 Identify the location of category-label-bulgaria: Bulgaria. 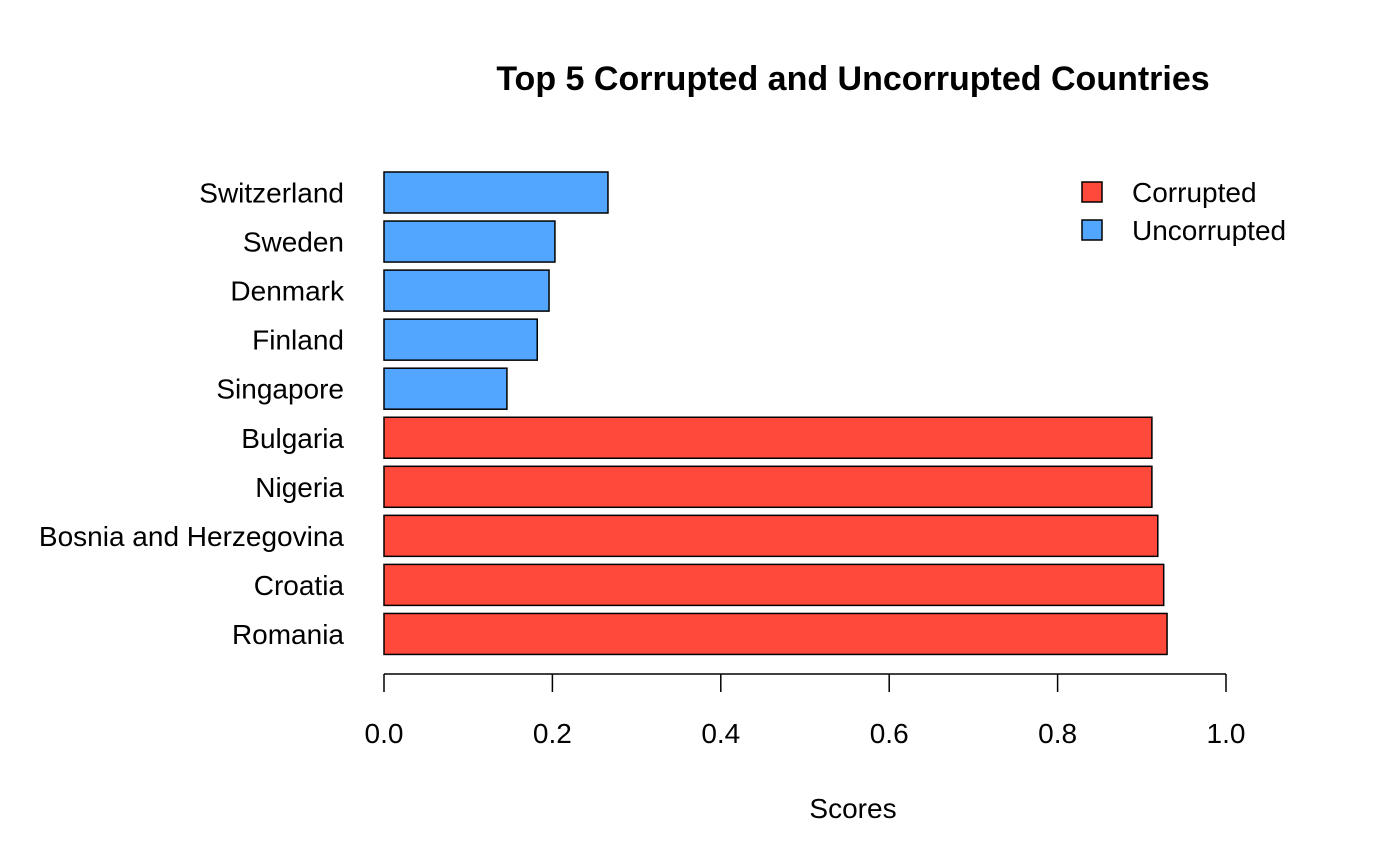
(292, 438).